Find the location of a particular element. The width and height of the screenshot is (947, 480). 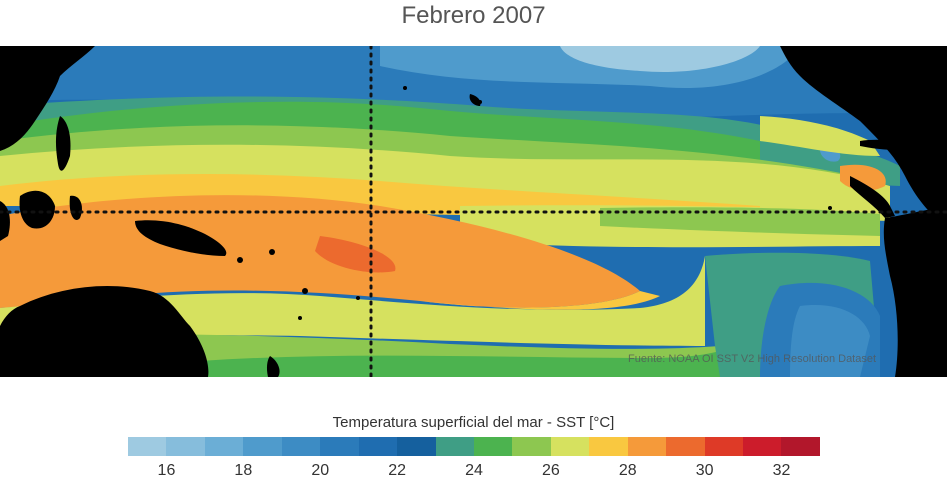

colorbar-tick-label: 20 is located at coordinates (320, 470).